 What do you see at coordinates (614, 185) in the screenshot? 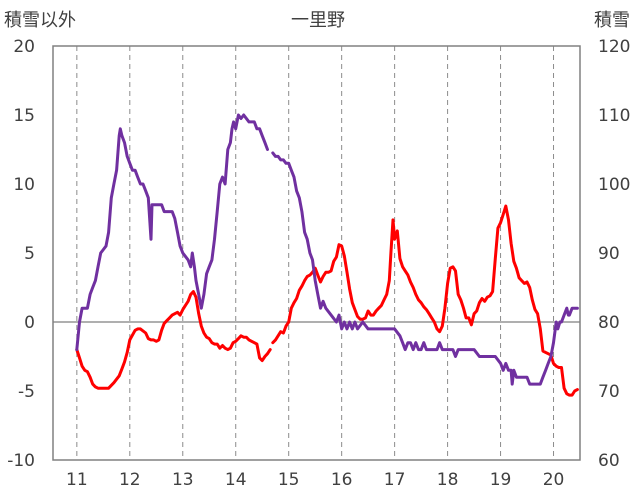
I see `right-y-tick-label: 100` at bounding box center [614, 185].